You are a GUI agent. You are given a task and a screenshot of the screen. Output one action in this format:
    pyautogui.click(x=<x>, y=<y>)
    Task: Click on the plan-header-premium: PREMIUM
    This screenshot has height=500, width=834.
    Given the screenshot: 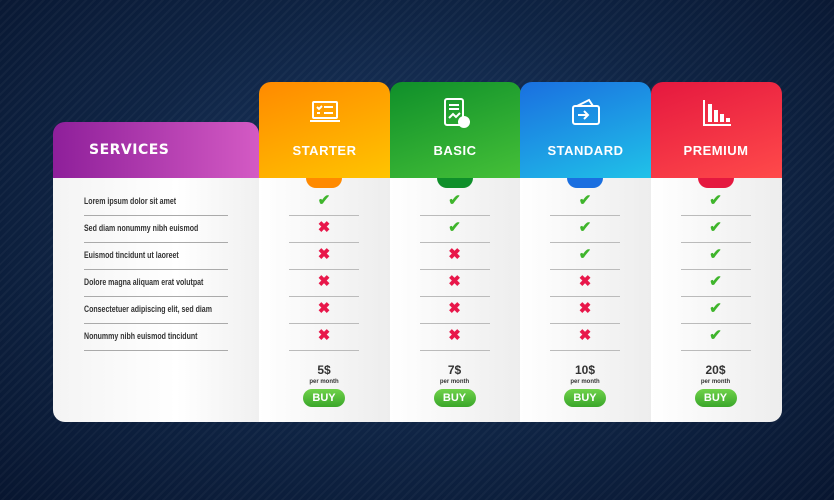 What is the action you would take?
    pyautogui.click(x=716, y=130)
    